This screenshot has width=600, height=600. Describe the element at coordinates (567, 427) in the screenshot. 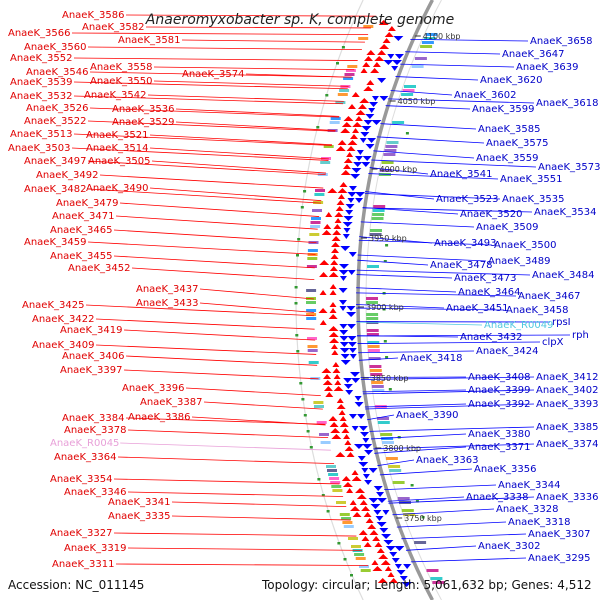

I see `gene-label-right: AnaeK_3385` at that location.